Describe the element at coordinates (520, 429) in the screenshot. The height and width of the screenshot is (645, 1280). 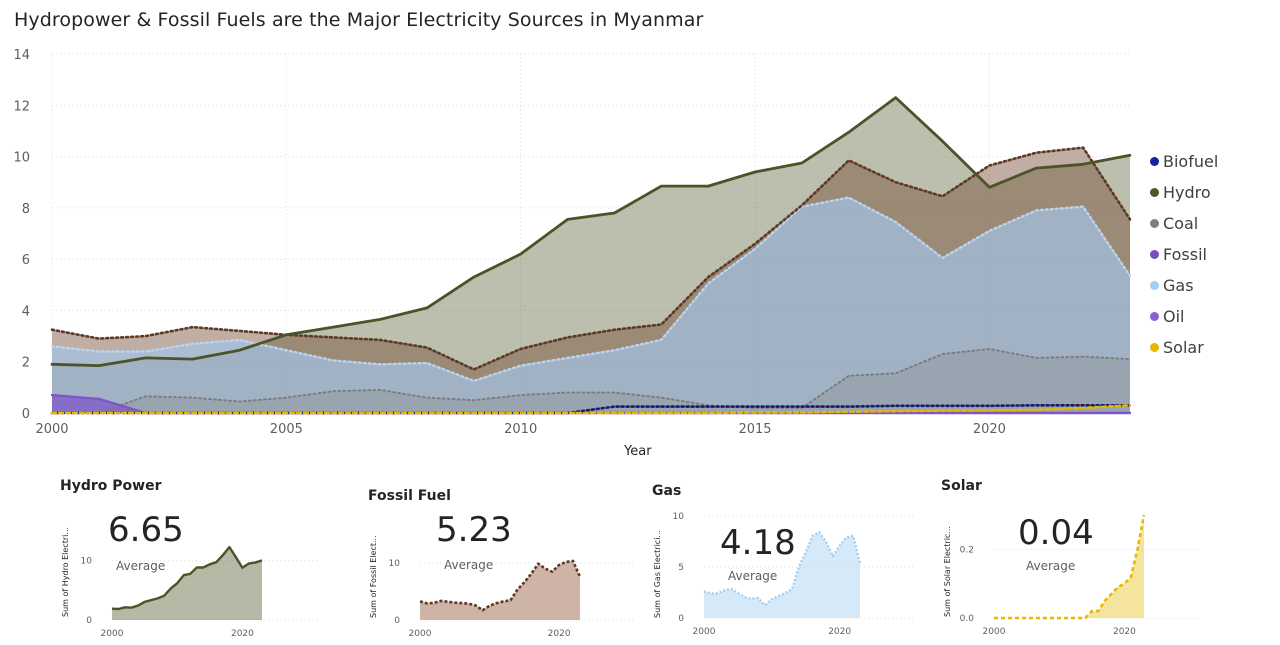
I see `x-tick-label: 2010` at that location.